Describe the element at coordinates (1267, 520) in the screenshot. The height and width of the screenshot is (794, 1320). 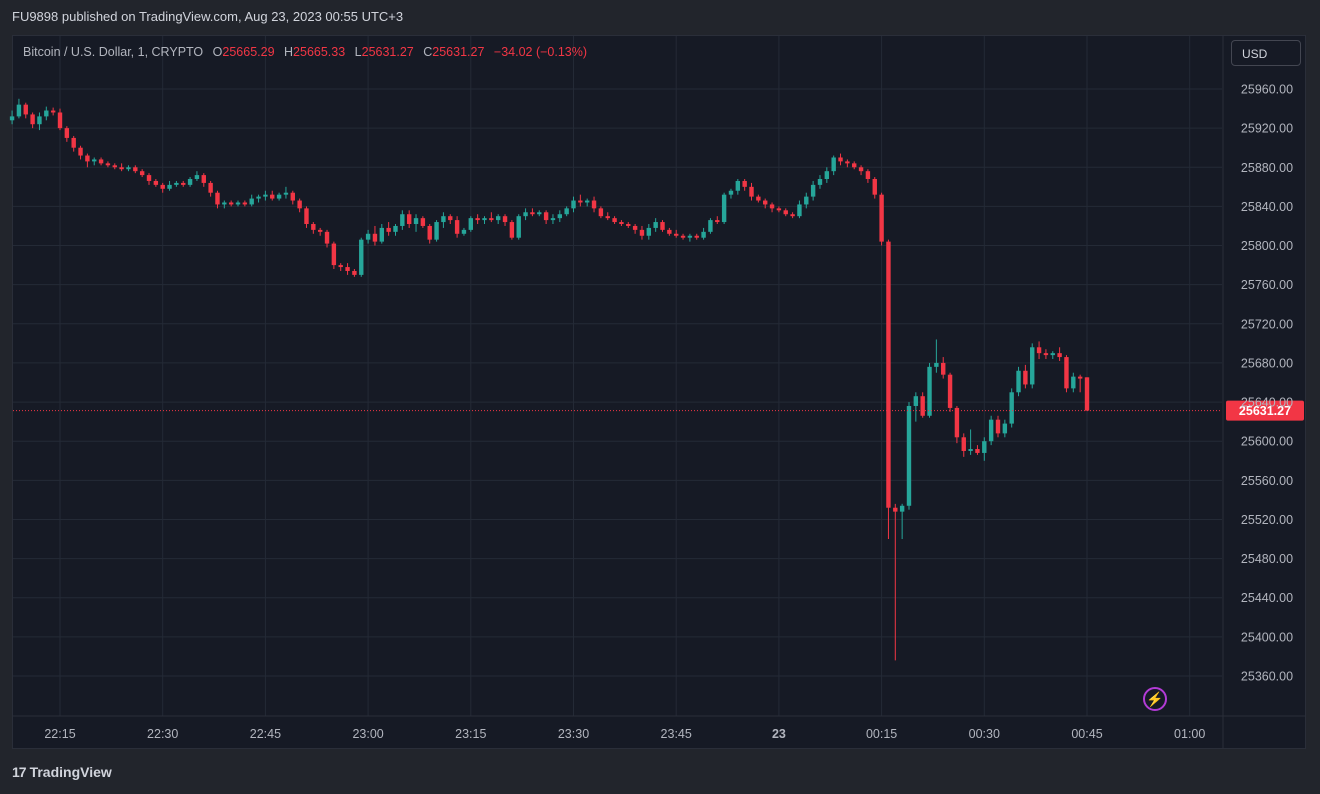
I see `y-tick-label: 25520.00` at that location.